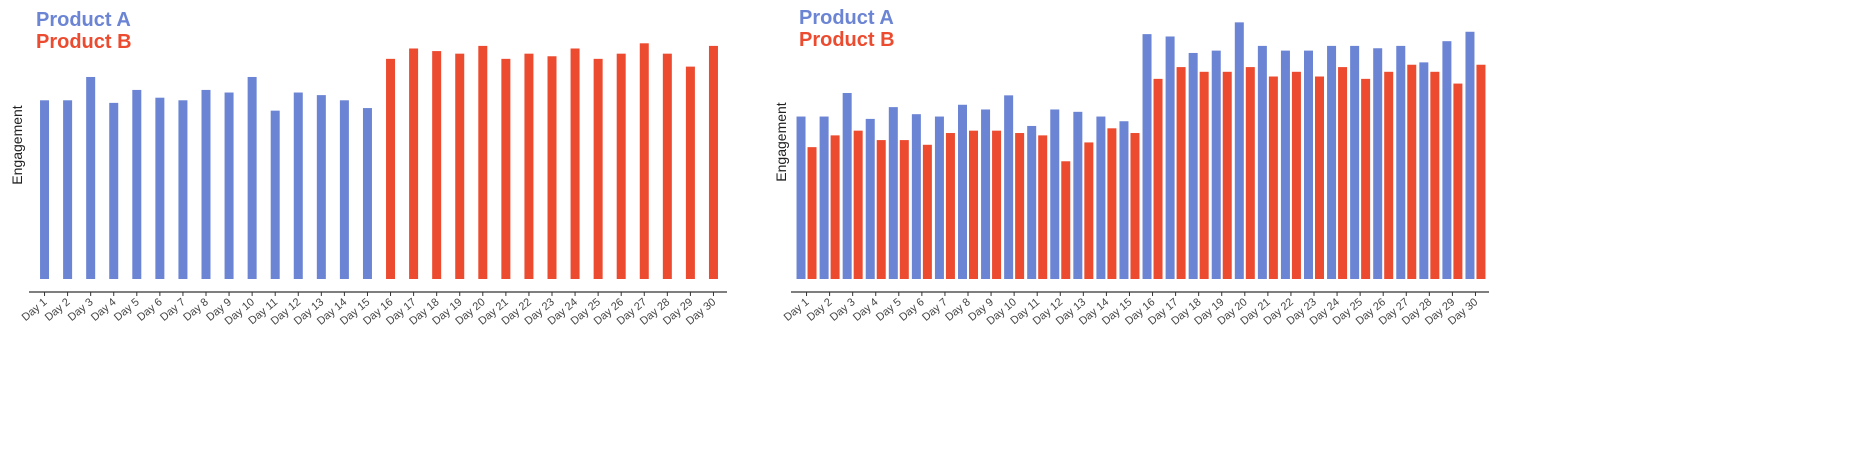  I want to click on x-tick-label: Day 3, so click(843, 310).